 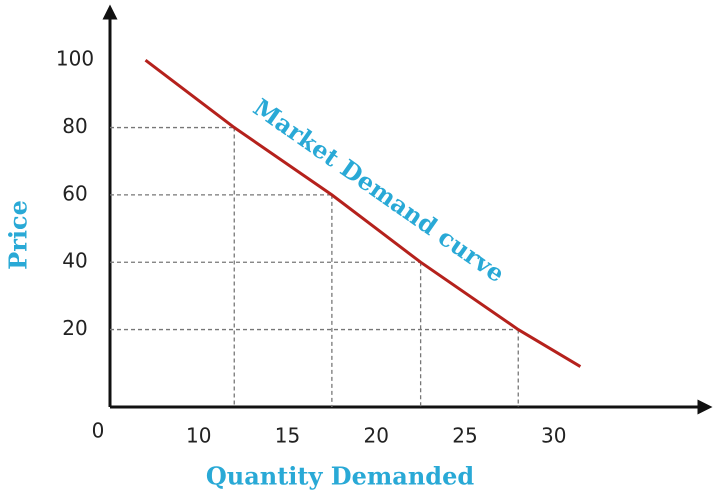 I want to click on y-tick-label: 80, so click(x=74, y=126).